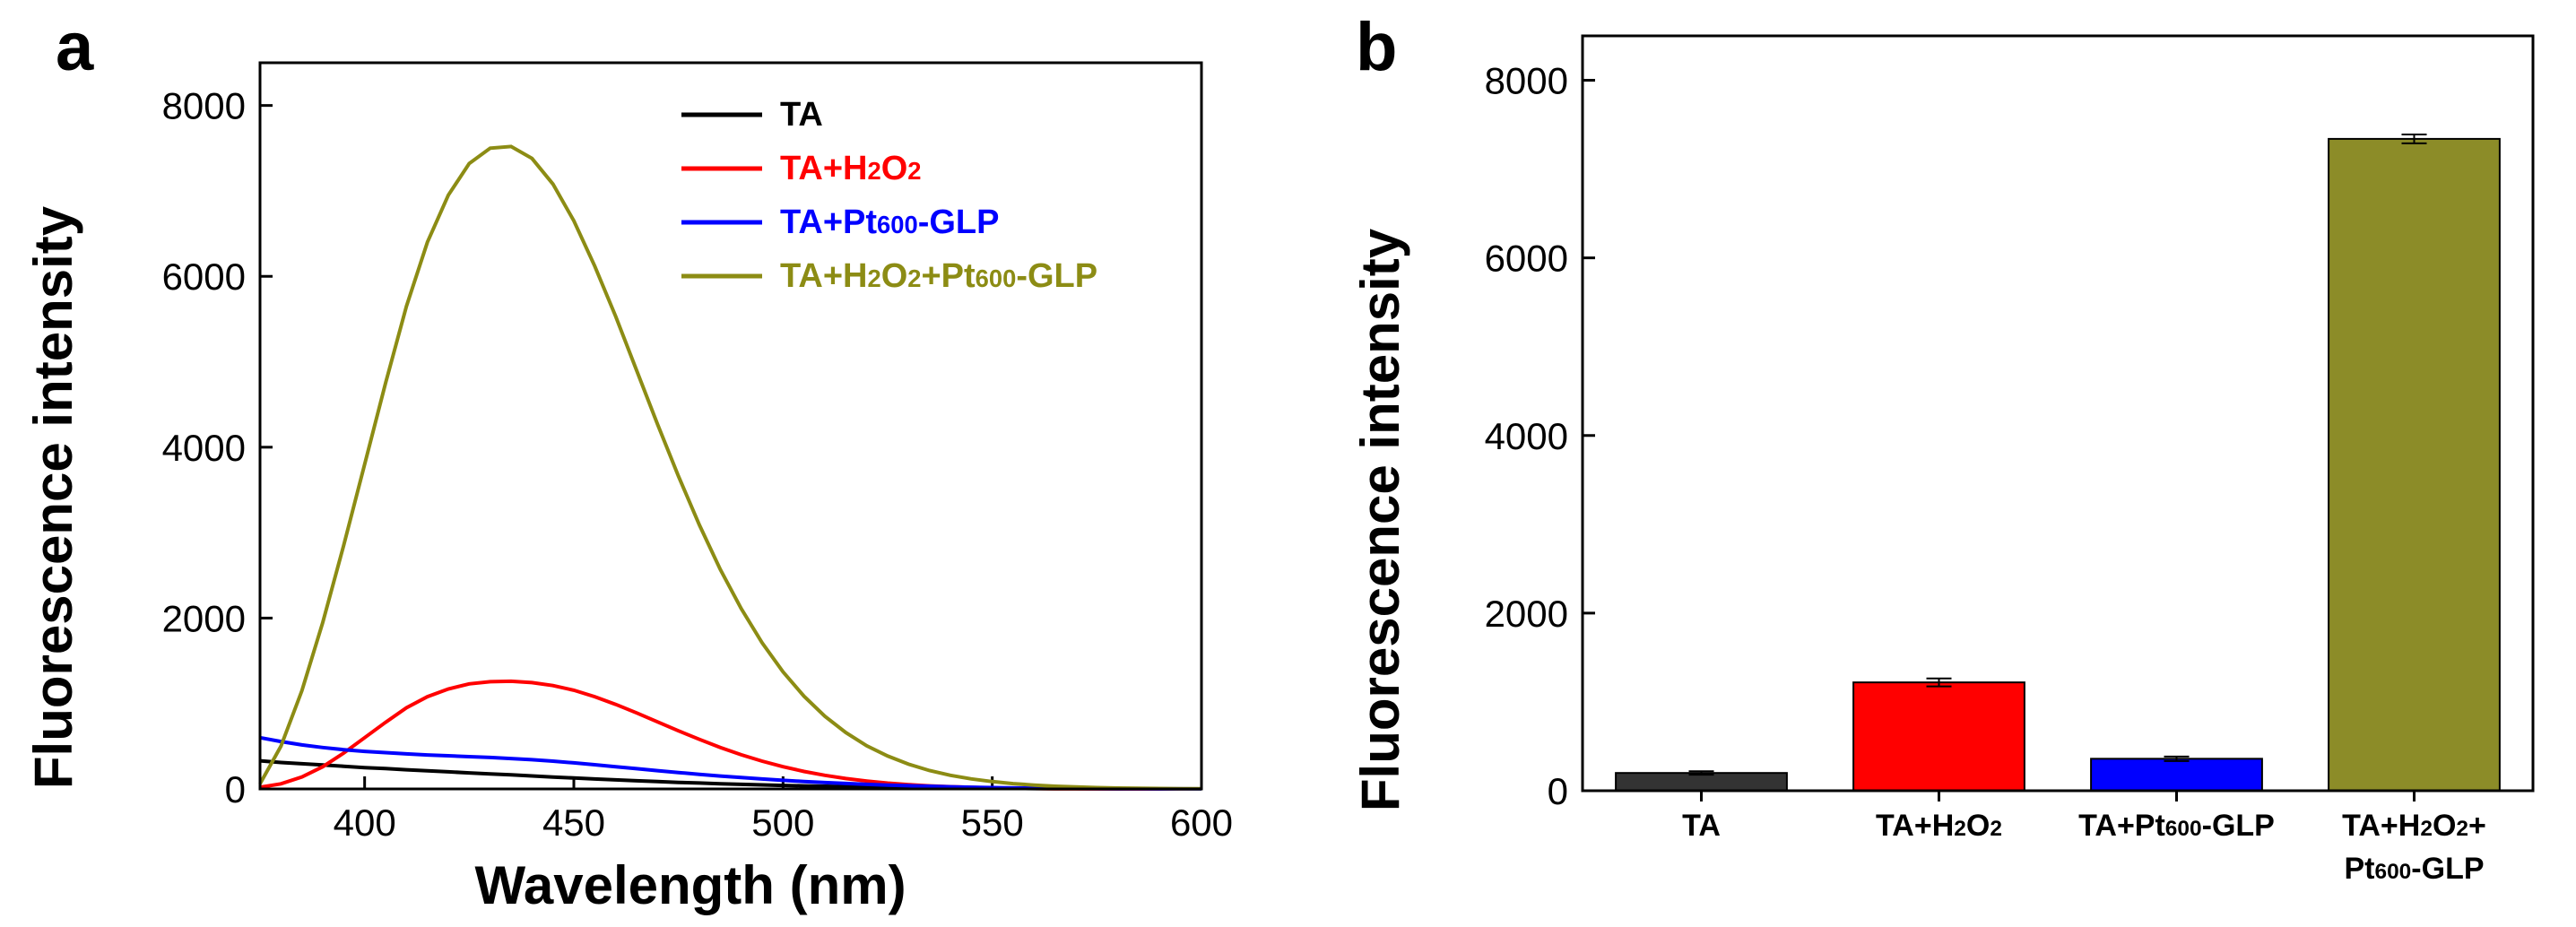 The height and width of the screenshot is (927, 2576). Describe the element at coordinates (1201, 822) in the screenshot. I see `panel-a-x-tick-label: 600` at that location.